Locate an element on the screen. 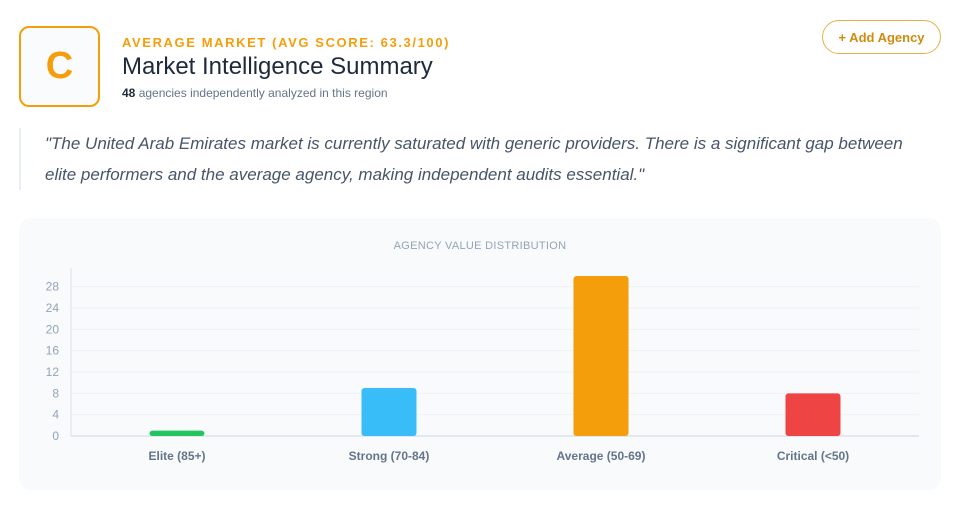  grade-badge: C is located at coordinates (59, 66).